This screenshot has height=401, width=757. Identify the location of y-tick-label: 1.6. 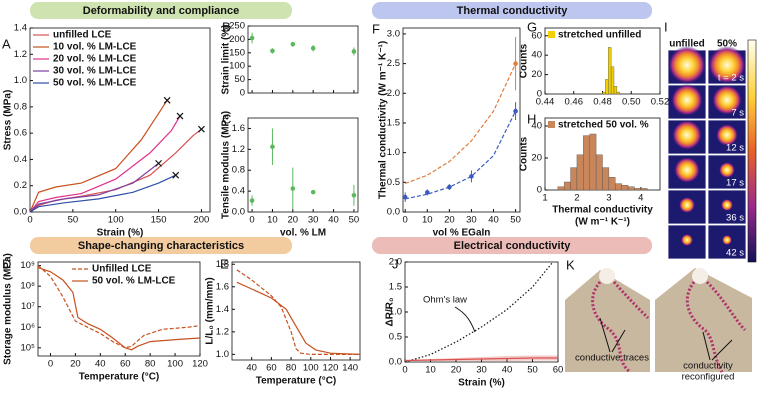
(222, 286).